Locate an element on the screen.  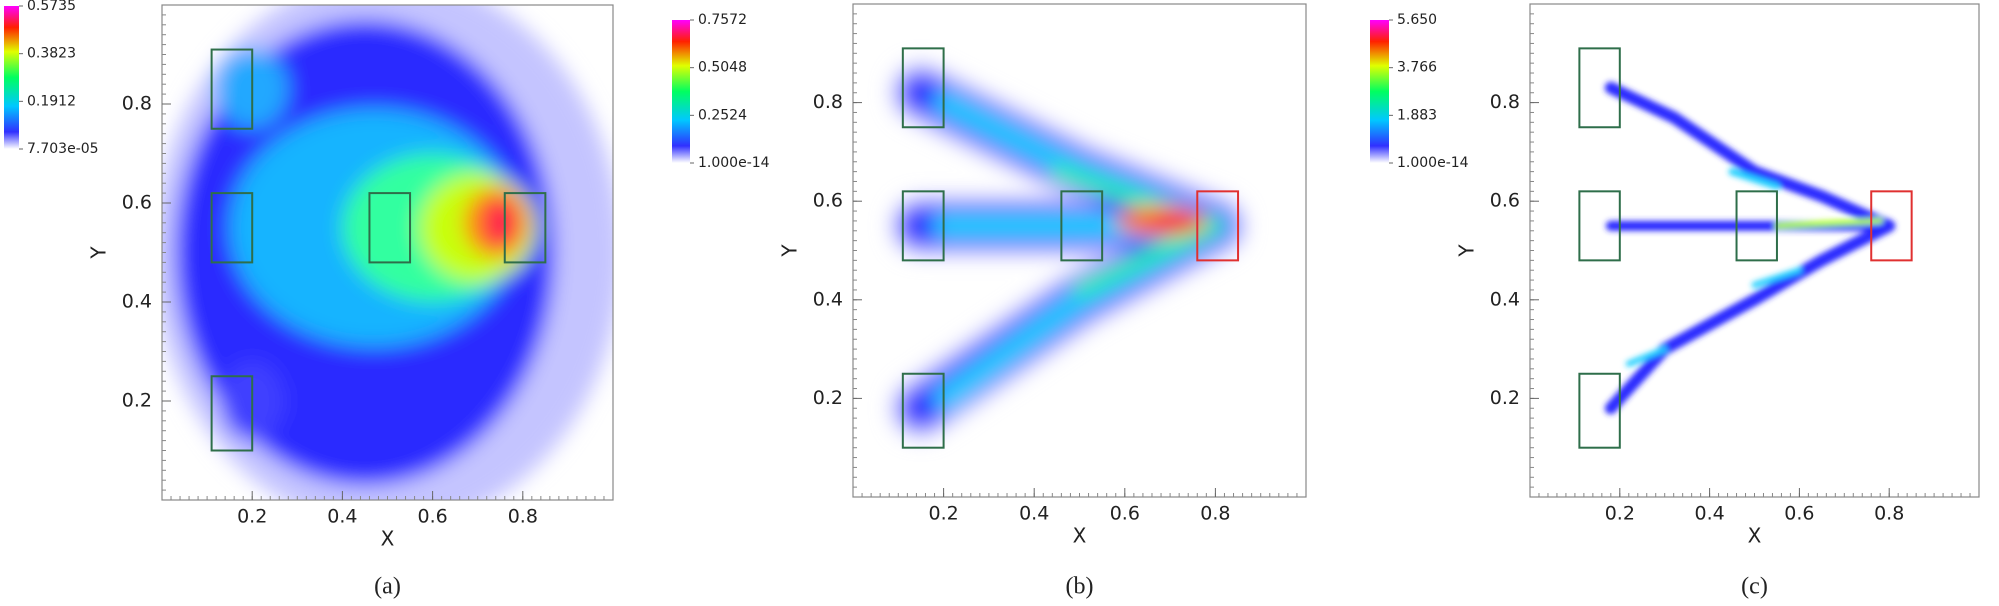
colorbar-label: 3.766 is located at coordinates (1417, 68).